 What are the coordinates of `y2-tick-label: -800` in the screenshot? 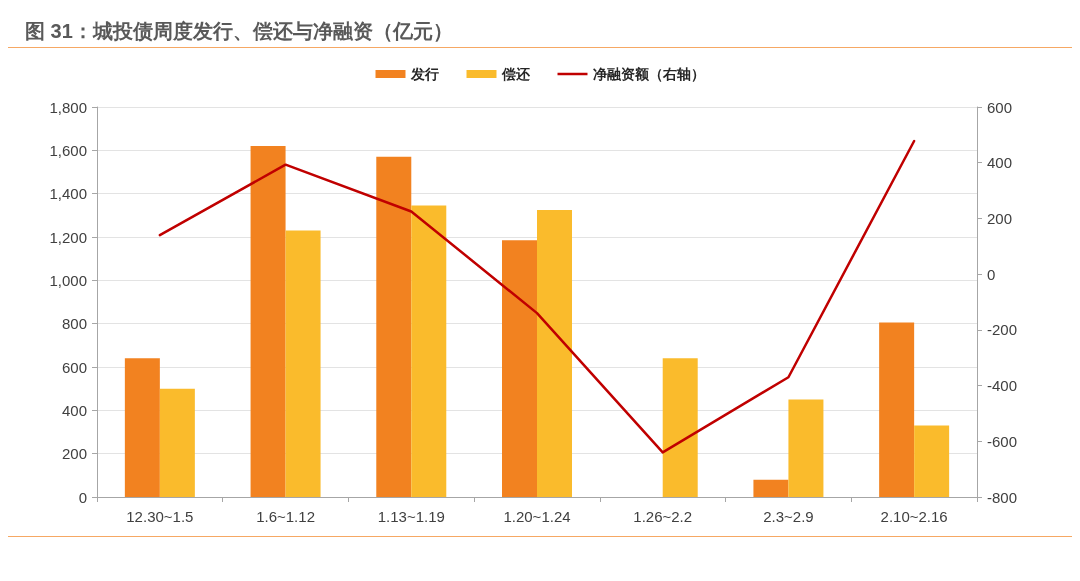 It's located at (1002, 497).